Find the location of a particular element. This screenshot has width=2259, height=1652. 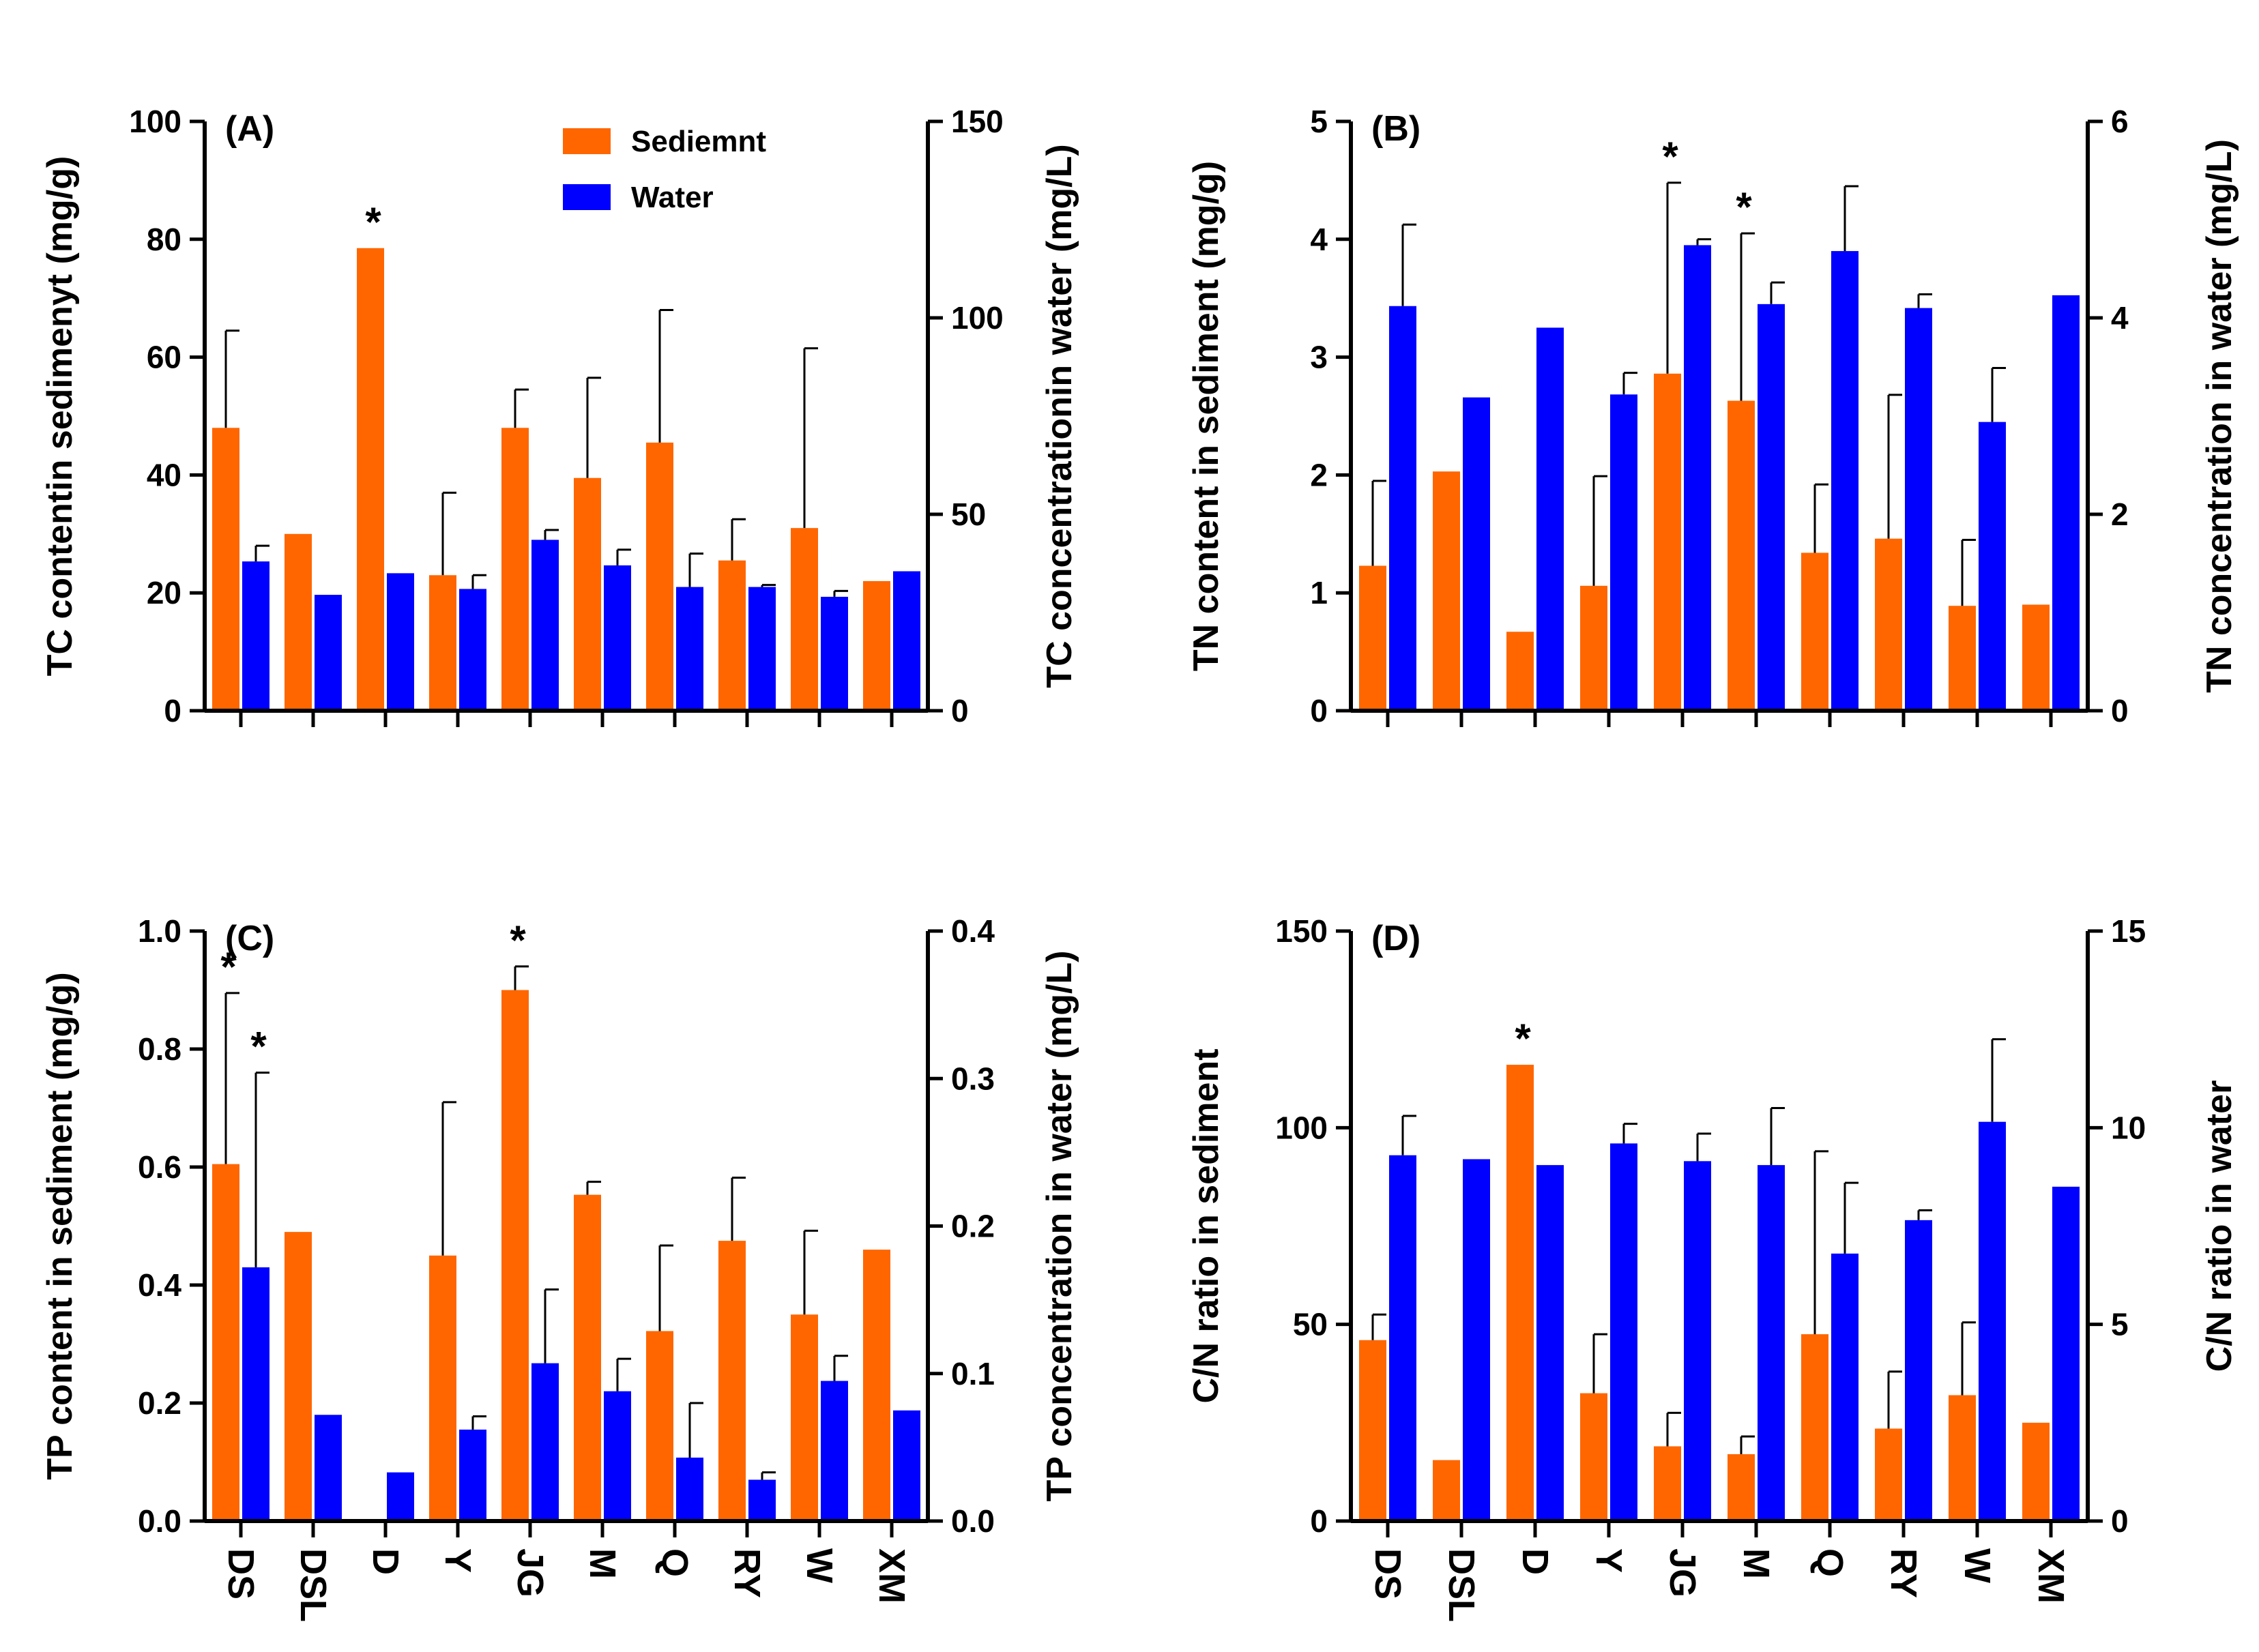

left-tick-label: 5 is located at coordinates (1319, 122).